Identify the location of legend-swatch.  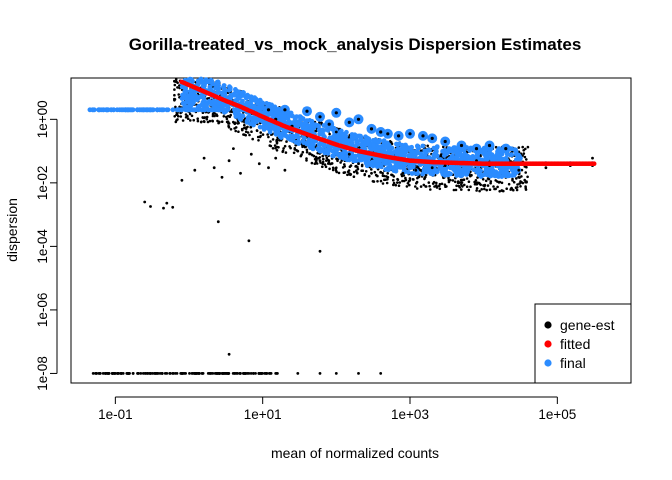
(548, 344).